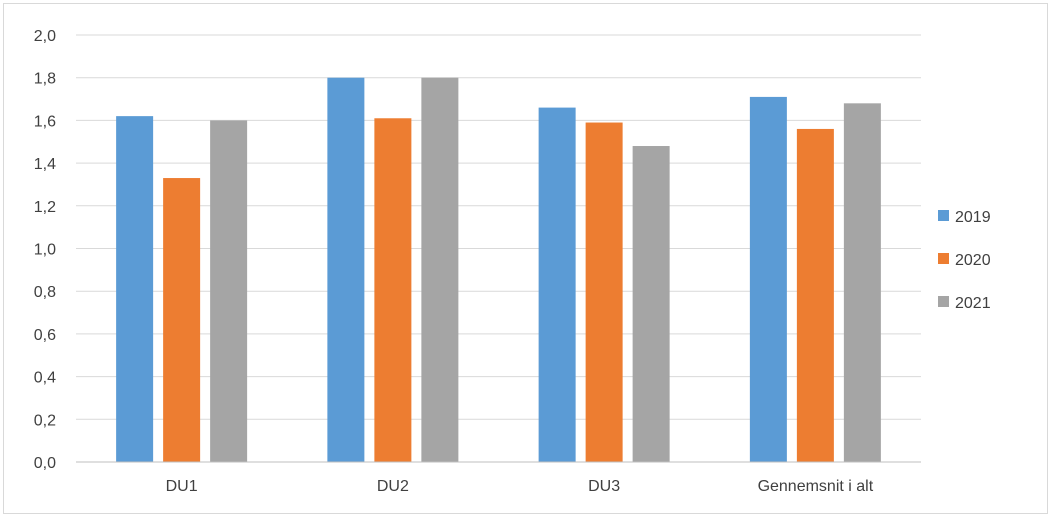  Describe the element at coordinates (973, 217) in the screenshot. I see `legend-label-2019: 2019` at that location.